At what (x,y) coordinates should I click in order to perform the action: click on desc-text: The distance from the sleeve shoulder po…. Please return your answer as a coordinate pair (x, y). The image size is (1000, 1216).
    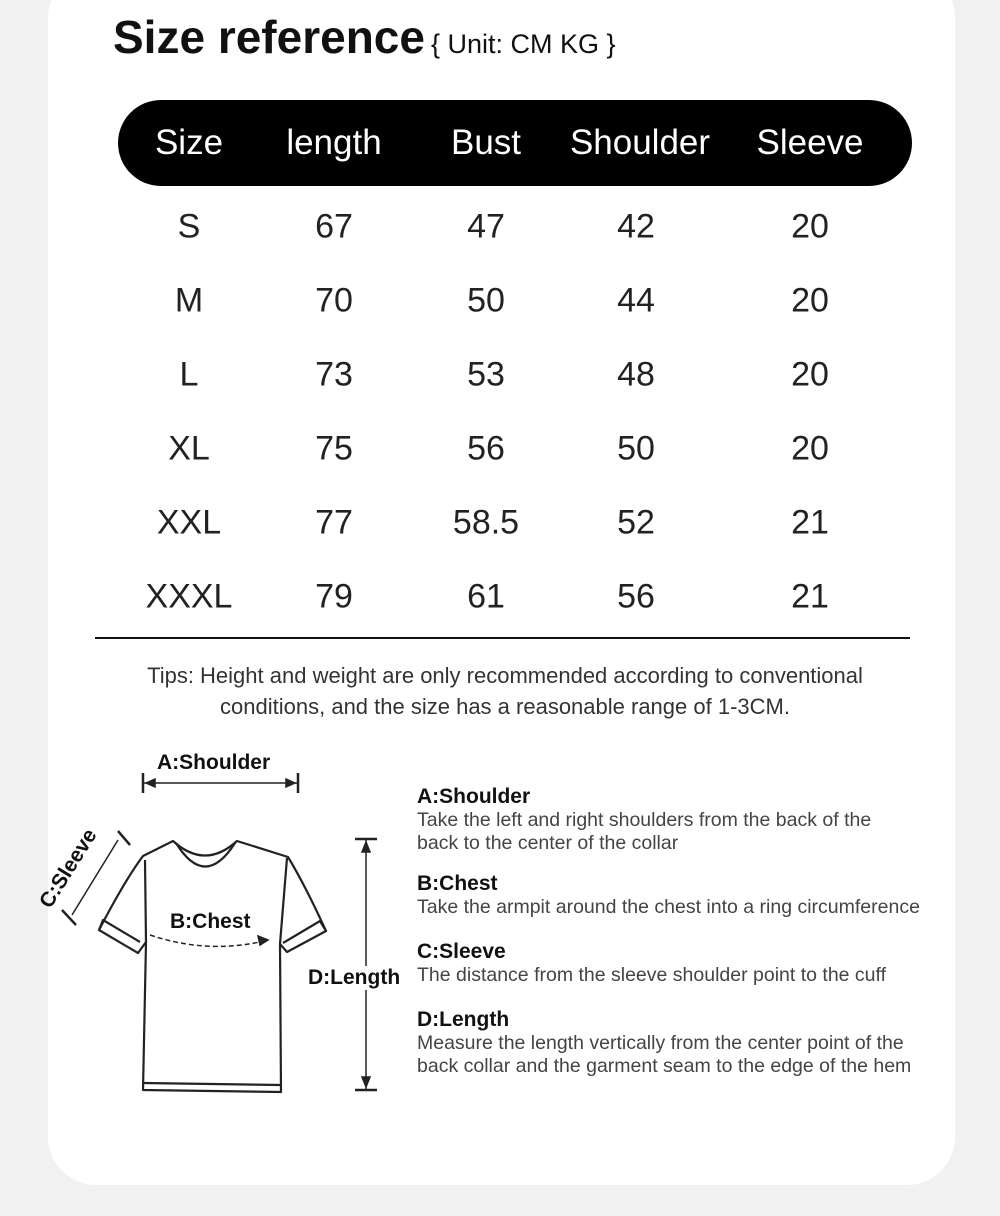
    Looking at the image, I should click on (651, 975).